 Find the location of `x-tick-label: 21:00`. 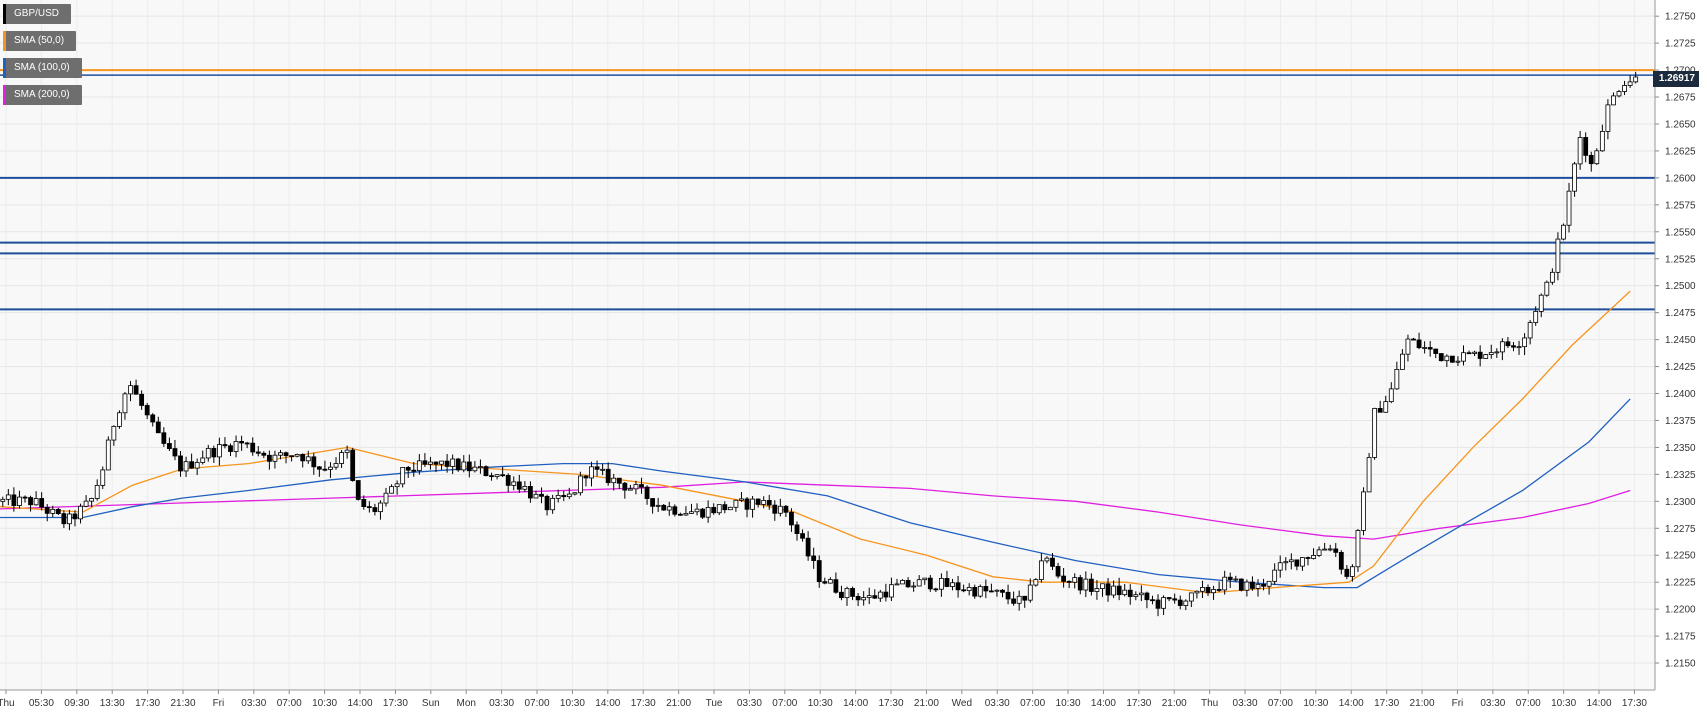

x-tick-label: 21:00 is located at coordinates (926, 703).